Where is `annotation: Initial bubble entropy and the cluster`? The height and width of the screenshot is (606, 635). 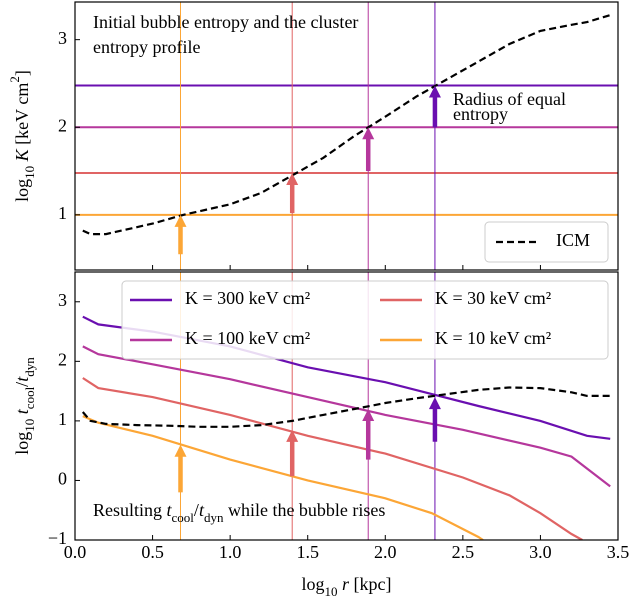 annotation: Initial bubble entropy and the cluster is located at coordinates (225, 22).